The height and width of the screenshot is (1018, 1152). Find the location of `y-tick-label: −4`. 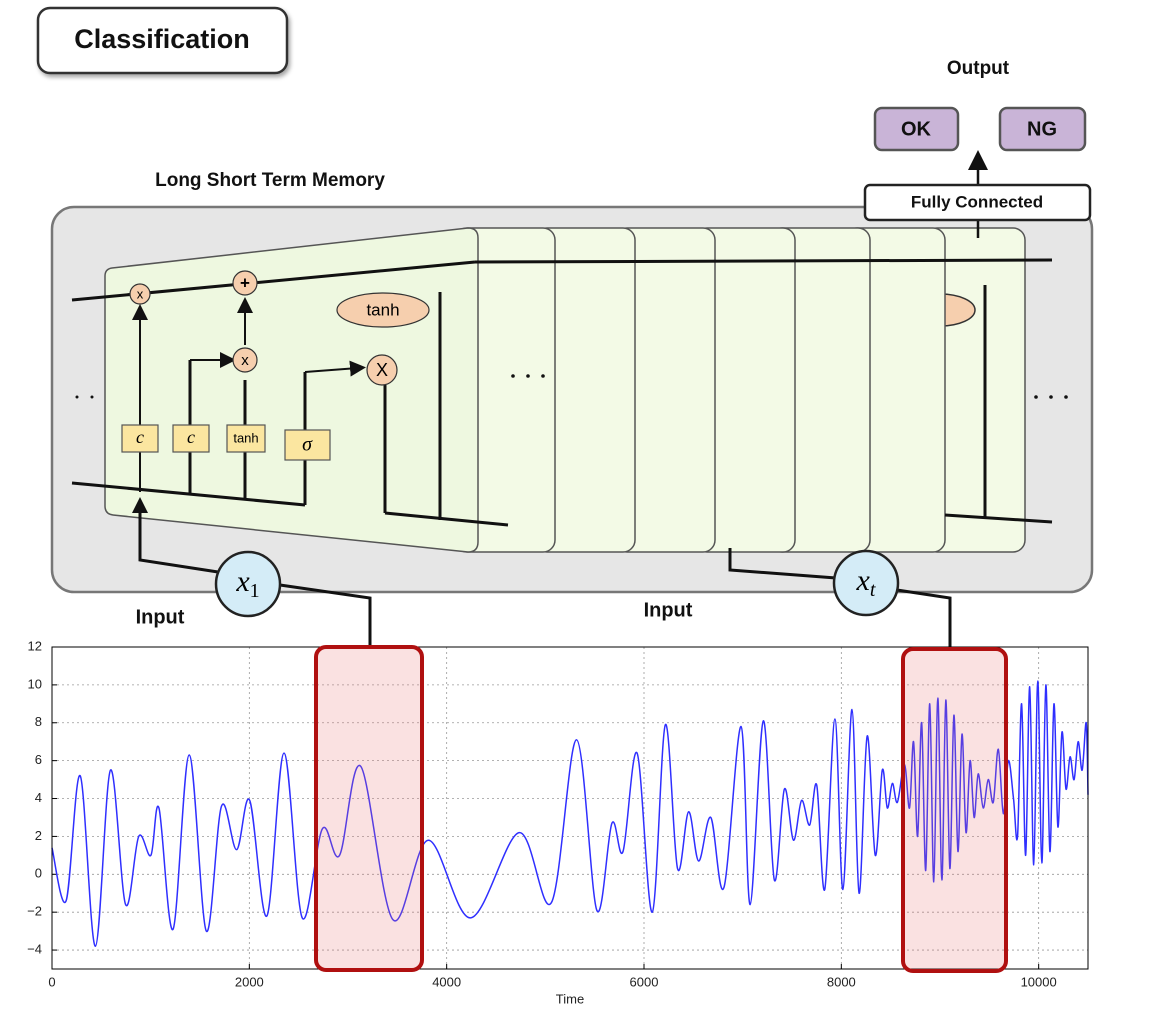

y-tick-label: −4 is located at coordinates (34, 948).